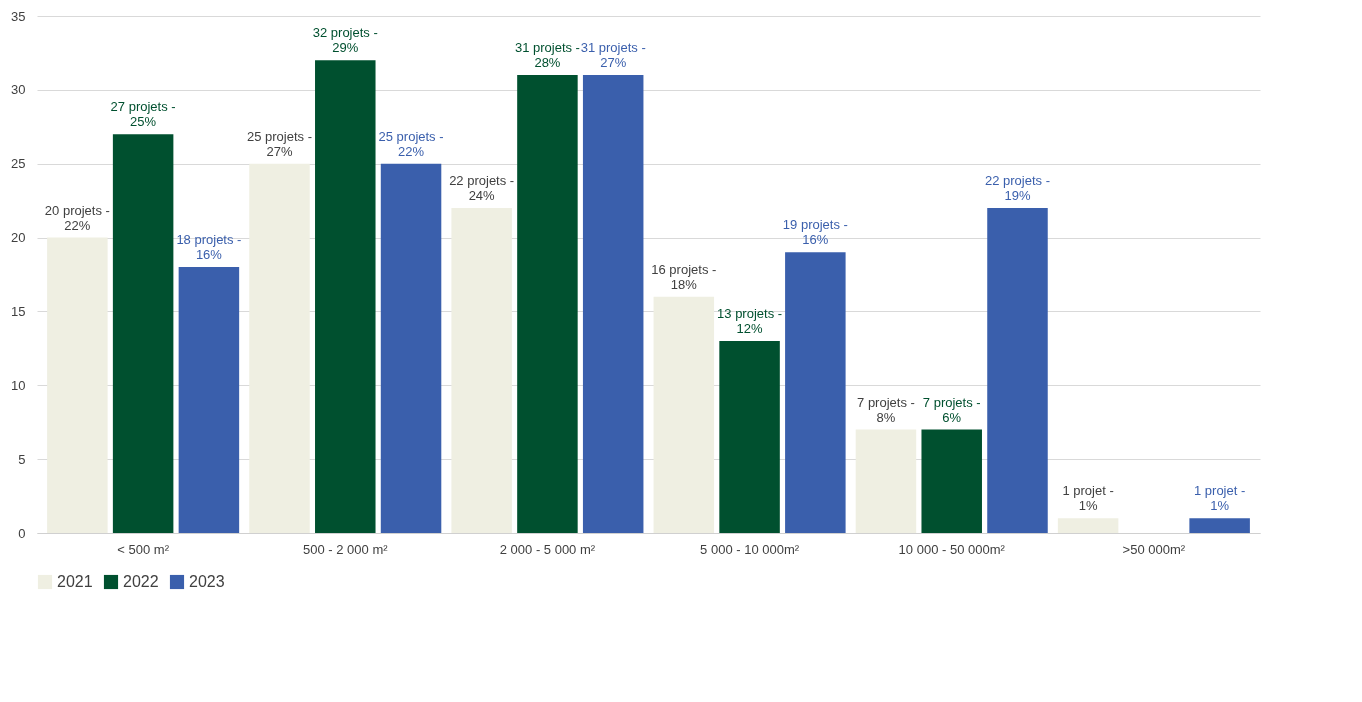  Describe the element at coordinates (952, 549) in the screenshot. I see `x-tick-label: 10 000 - 50 000m²` at that location.